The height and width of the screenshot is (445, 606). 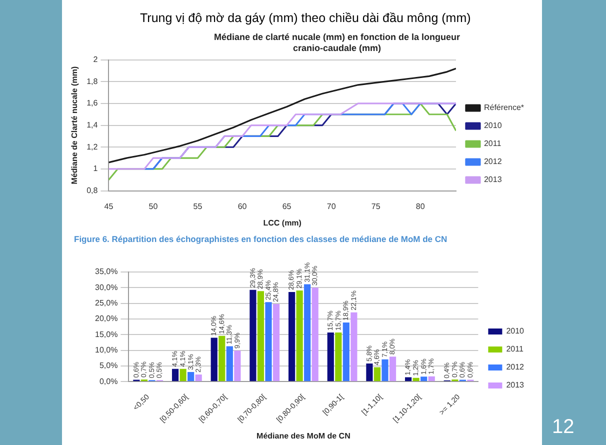 I want to click on y-tick-label: 5,0%, so click(x=108, y=365).